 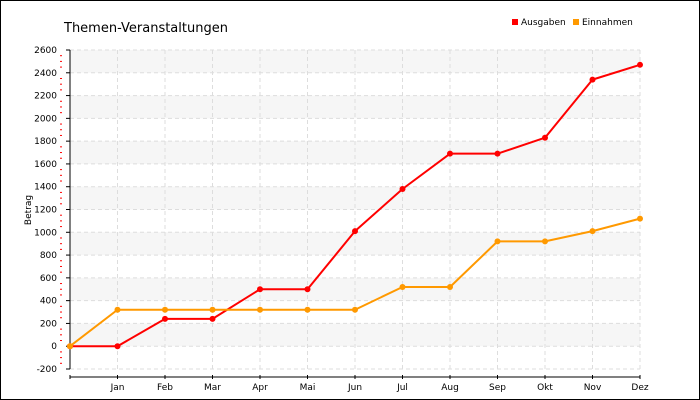 I want to click on x-tick-label: Nov, so click(x=593, y=388).